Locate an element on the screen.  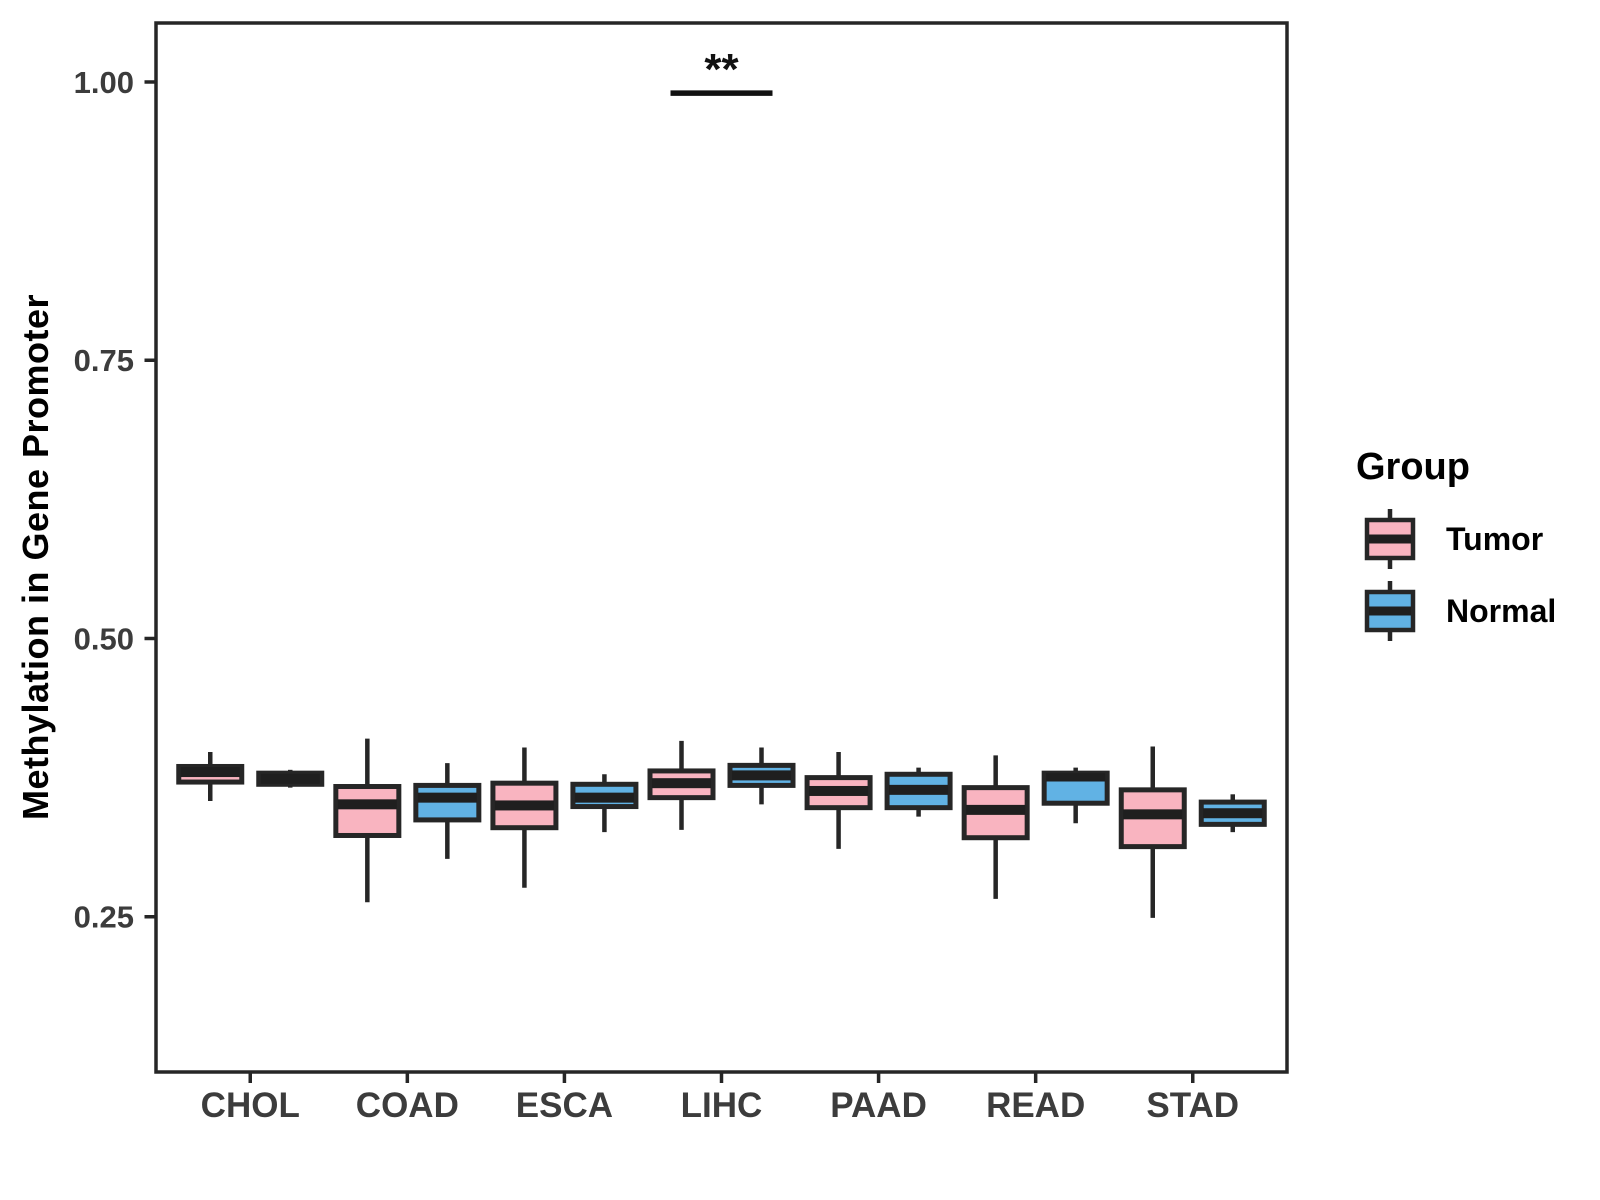
legend-item-normal: Normal is located at coordinates (1459, 611).